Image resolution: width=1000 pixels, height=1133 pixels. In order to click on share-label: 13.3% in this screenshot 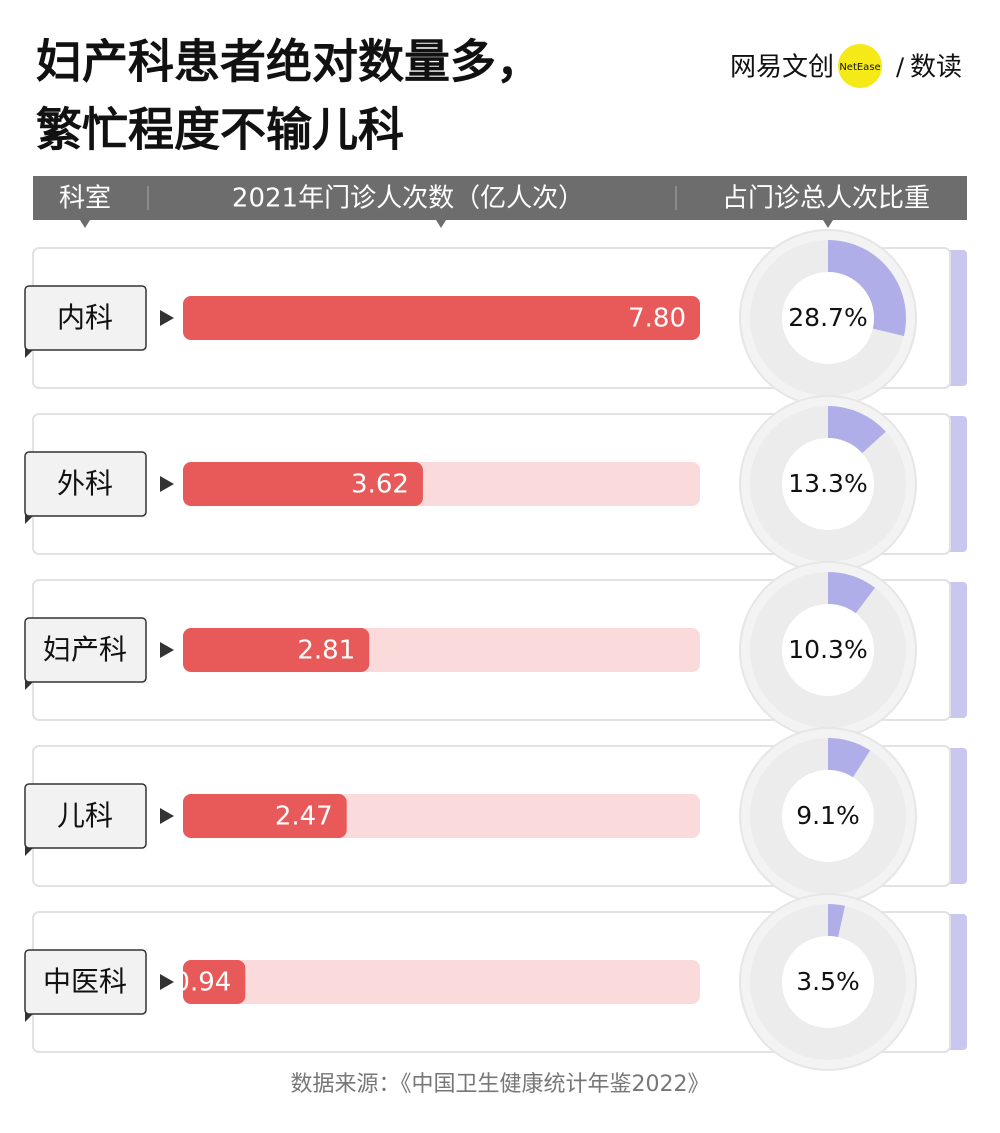, I will do `click(827, 483)`.